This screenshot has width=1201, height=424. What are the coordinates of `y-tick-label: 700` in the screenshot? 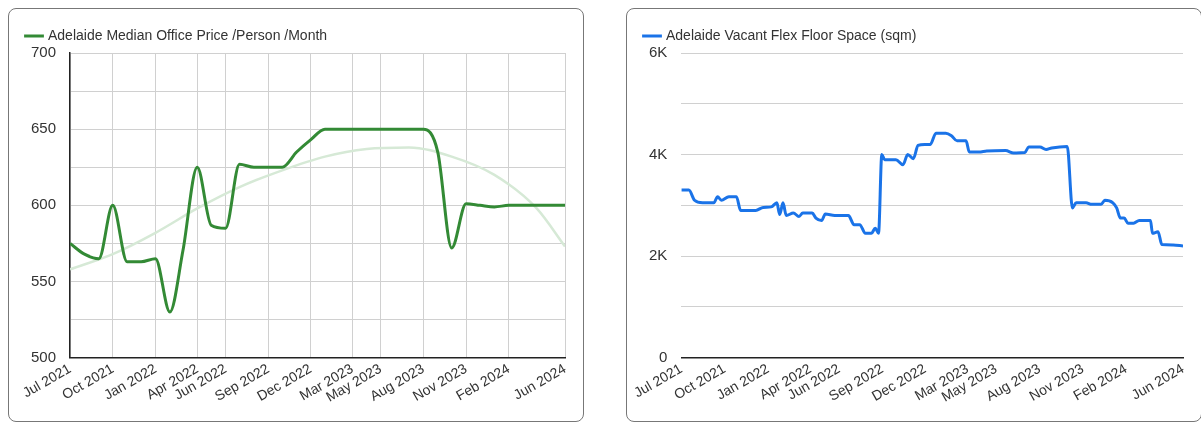 It's located at (44, 52).